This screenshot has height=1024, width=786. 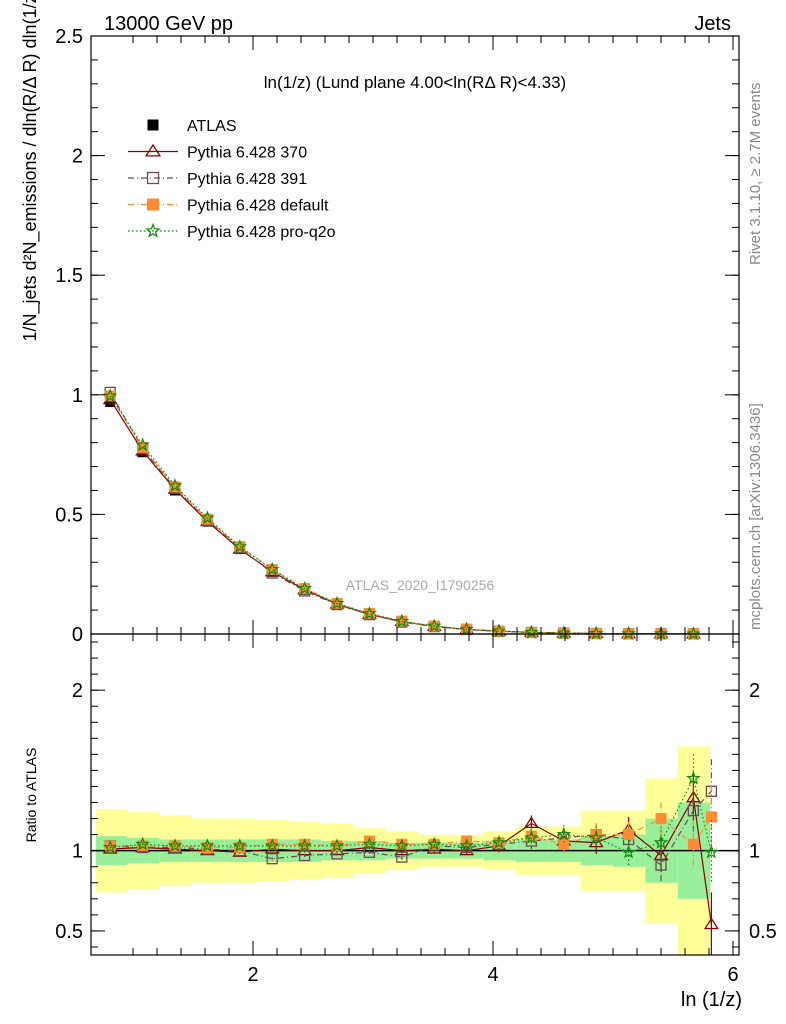 I want to click on rivet-label: Rivet 3.1.10, ≥ 2.7M events, so click(x=755, y=174).